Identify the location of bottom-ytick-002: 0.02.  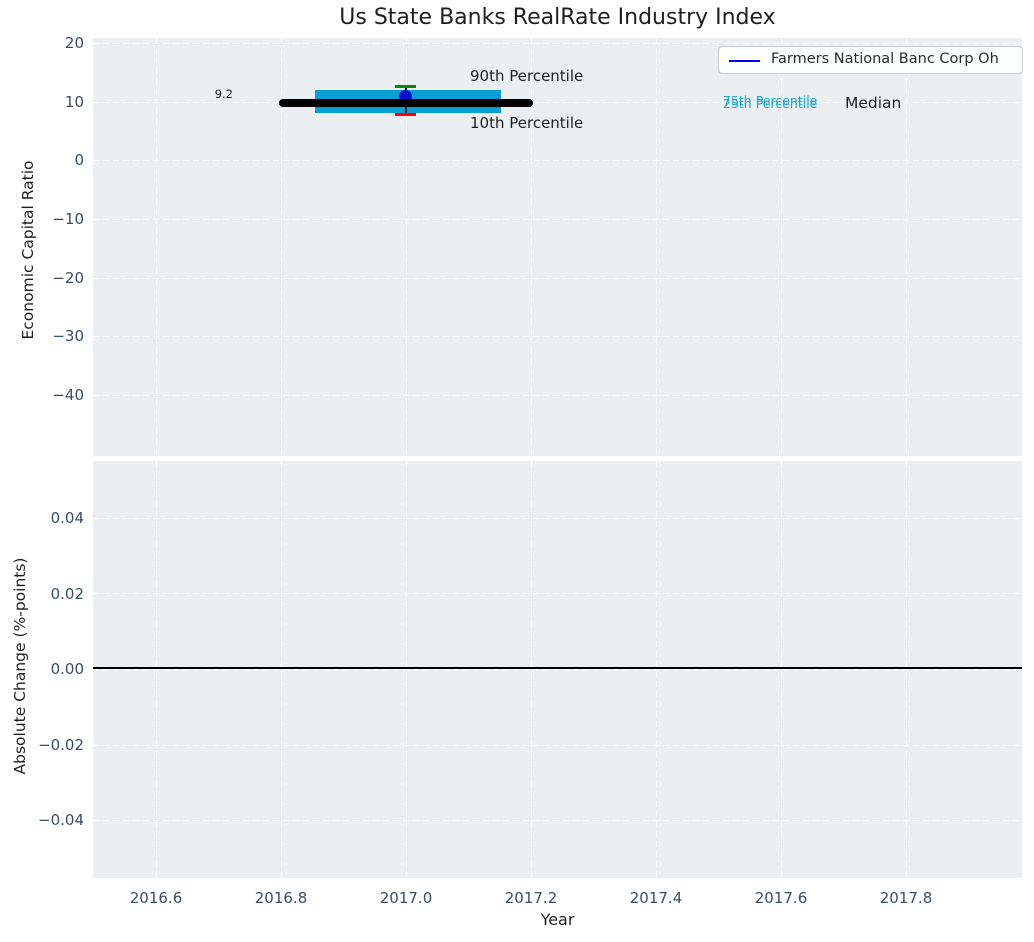
(67, 594).